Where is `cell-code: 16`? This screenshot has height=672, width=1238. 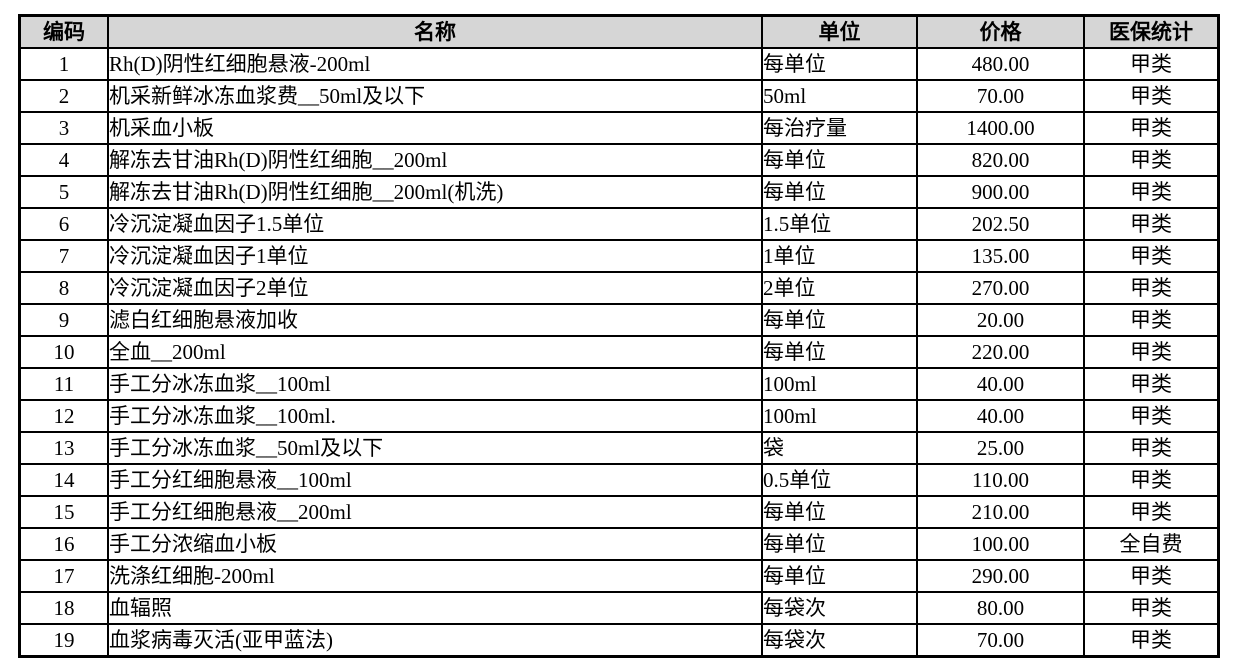 cell-code: 16 is located at coordinates (63, 544).